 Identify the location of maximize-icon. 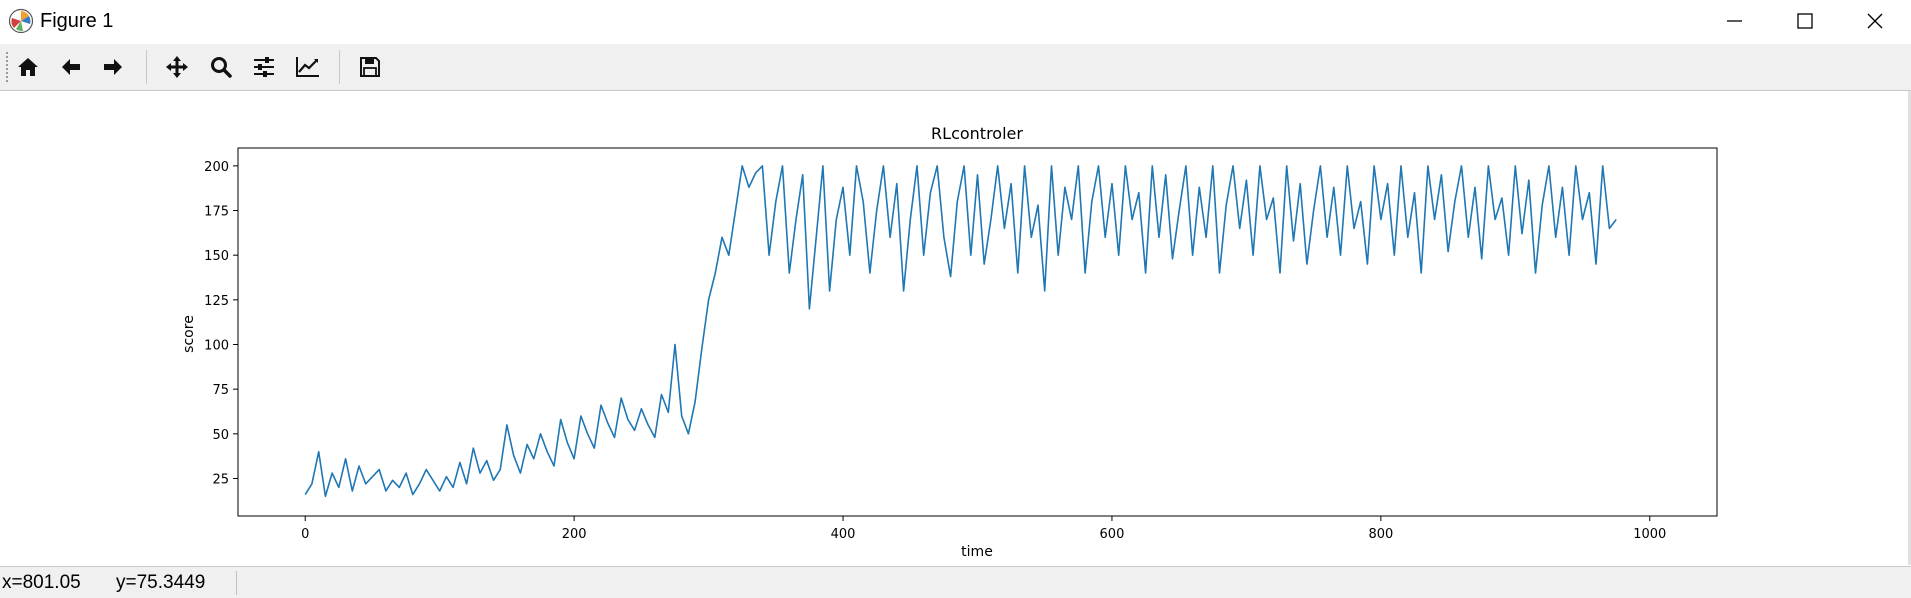
(1805, 21).